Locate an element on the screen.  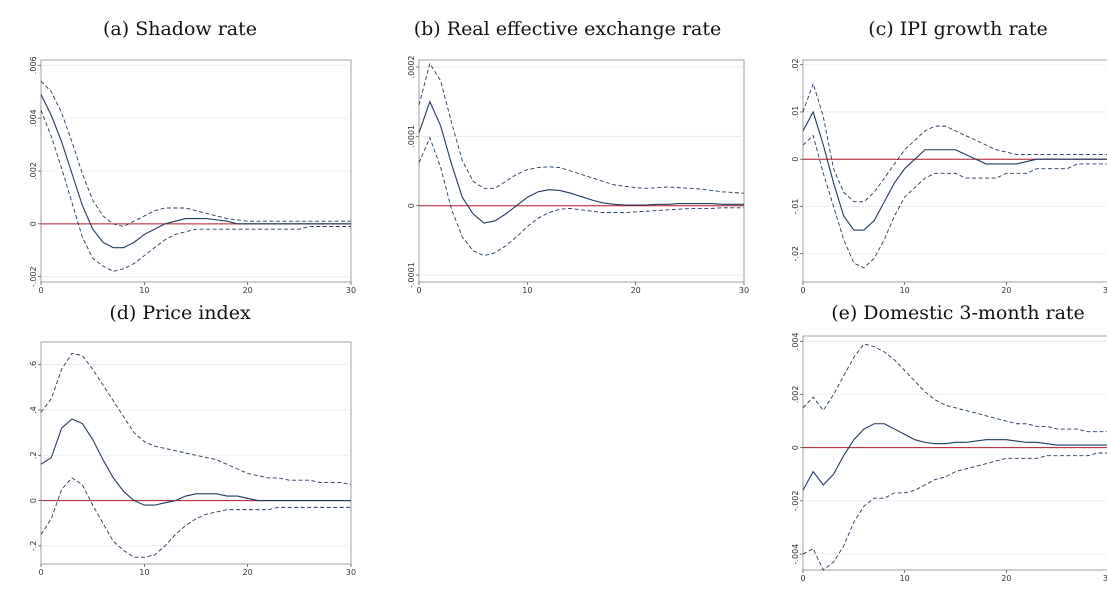
chart-title: (e) Domestic 3-month rate is located at coordinates (958, 313).